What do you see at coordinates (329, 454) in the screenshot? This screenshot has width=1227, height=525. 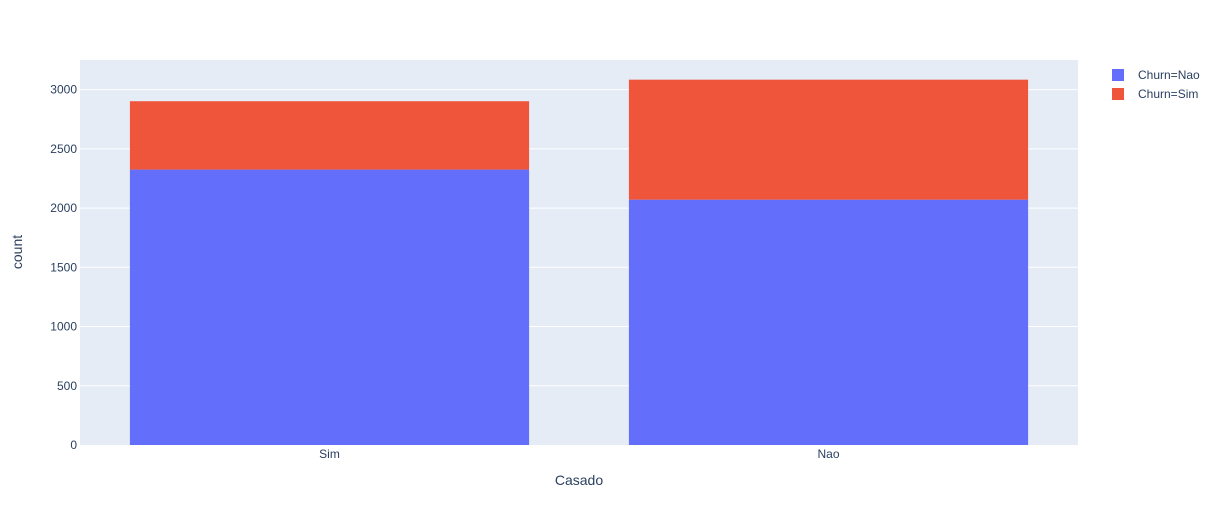 I see `x-tick-label: Sim` at bounding box center [329, 454].